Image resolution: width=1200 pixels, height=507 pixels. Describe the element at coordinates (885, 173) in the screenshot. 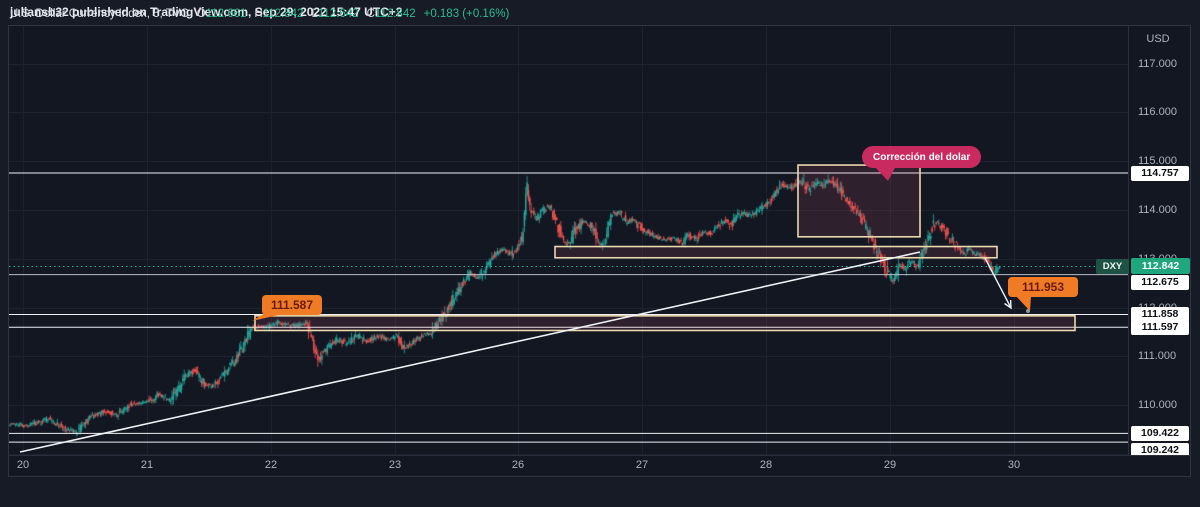

I see `note-correccion-tail` at that location.